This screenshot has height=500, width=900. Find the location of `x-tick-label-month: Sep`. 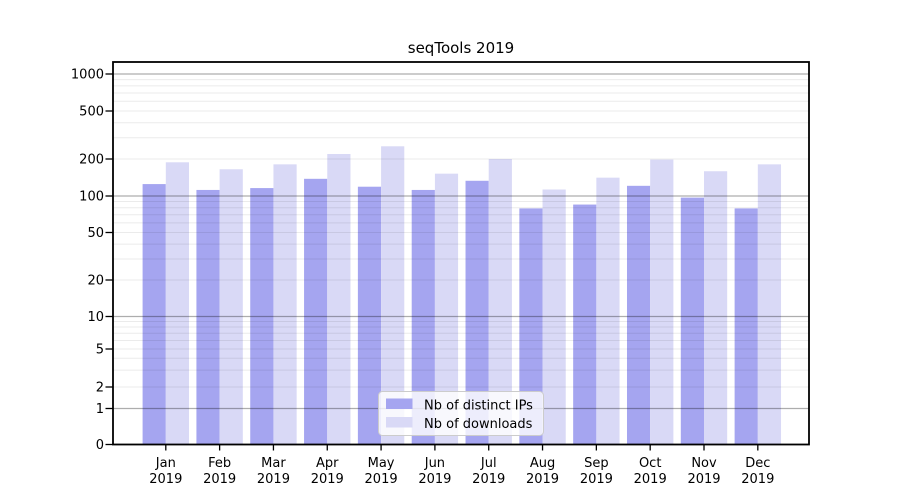

x-tick-label-month: Sep is located at coordinates (596, 463).